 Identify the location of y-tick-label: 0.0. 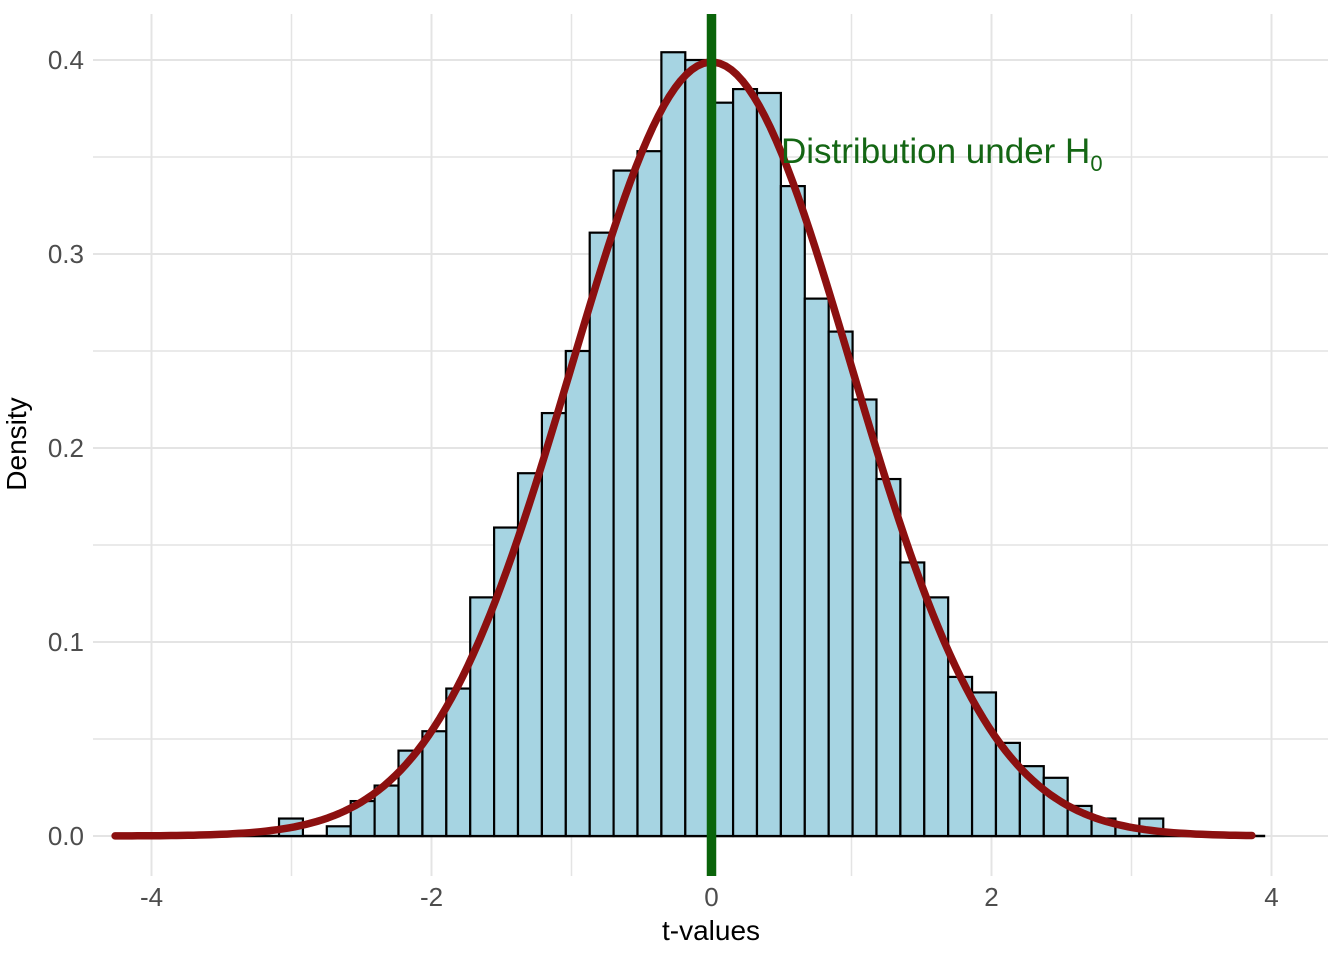
(66, 836).